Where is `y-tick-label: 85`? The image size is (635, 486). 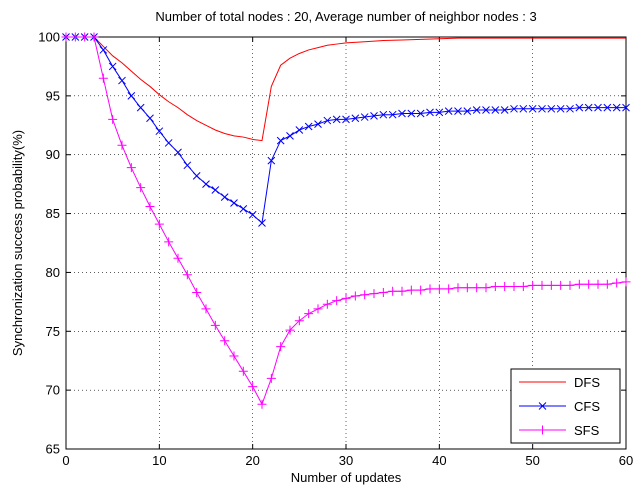
y-tick-label: 85 is located at coordinates (53, 213).